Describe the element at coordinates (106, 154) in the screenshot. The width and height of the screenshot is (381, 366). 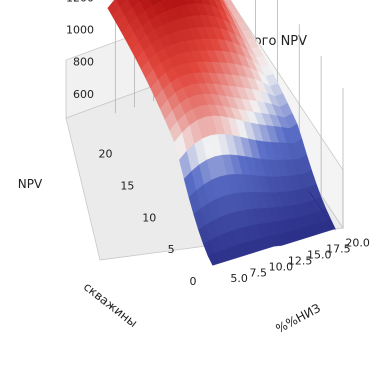
I see `y-tick-label: 20` at that location.